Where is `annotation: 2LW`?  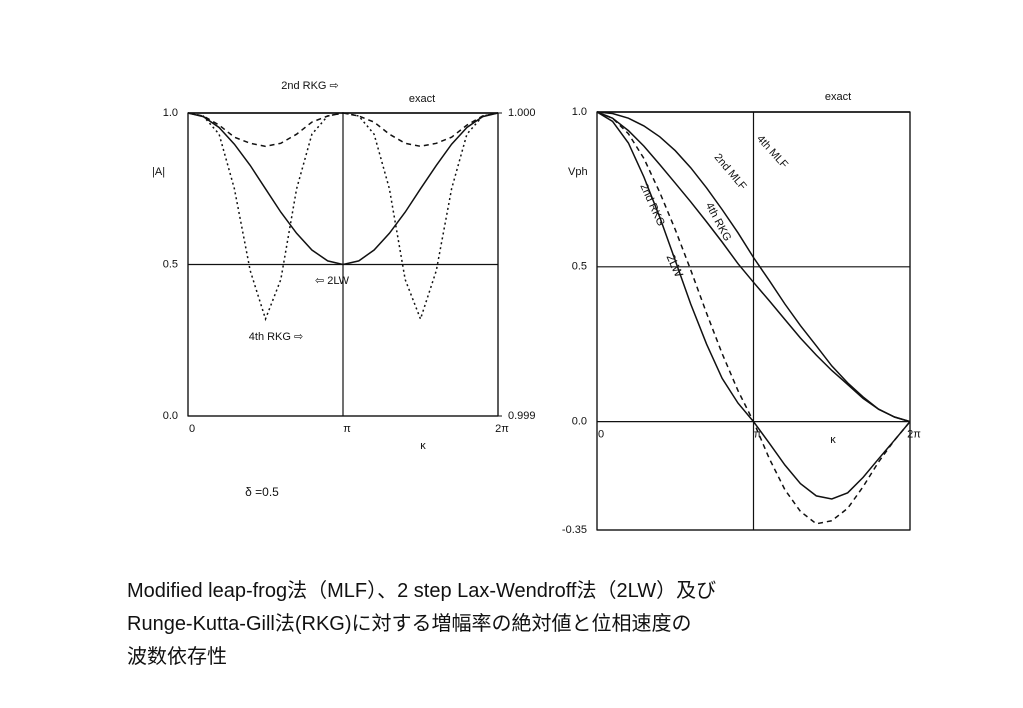 annotation: 2LW is located at coordinates (675, 266).